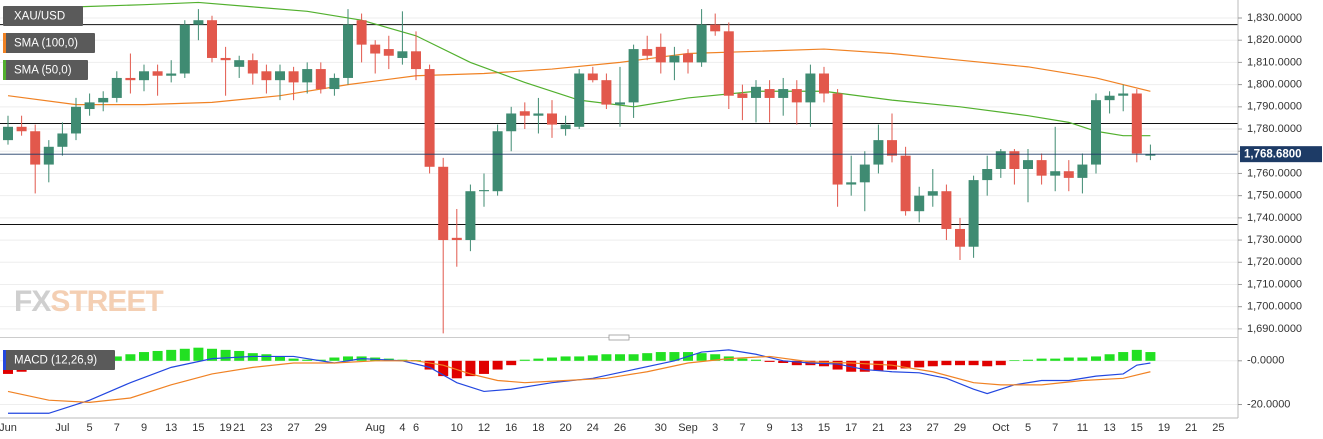  What do you see at coordinates (62, 428) in the screenshot?
I see `x-tick-label: Jul` at bounding box center [62, 428].